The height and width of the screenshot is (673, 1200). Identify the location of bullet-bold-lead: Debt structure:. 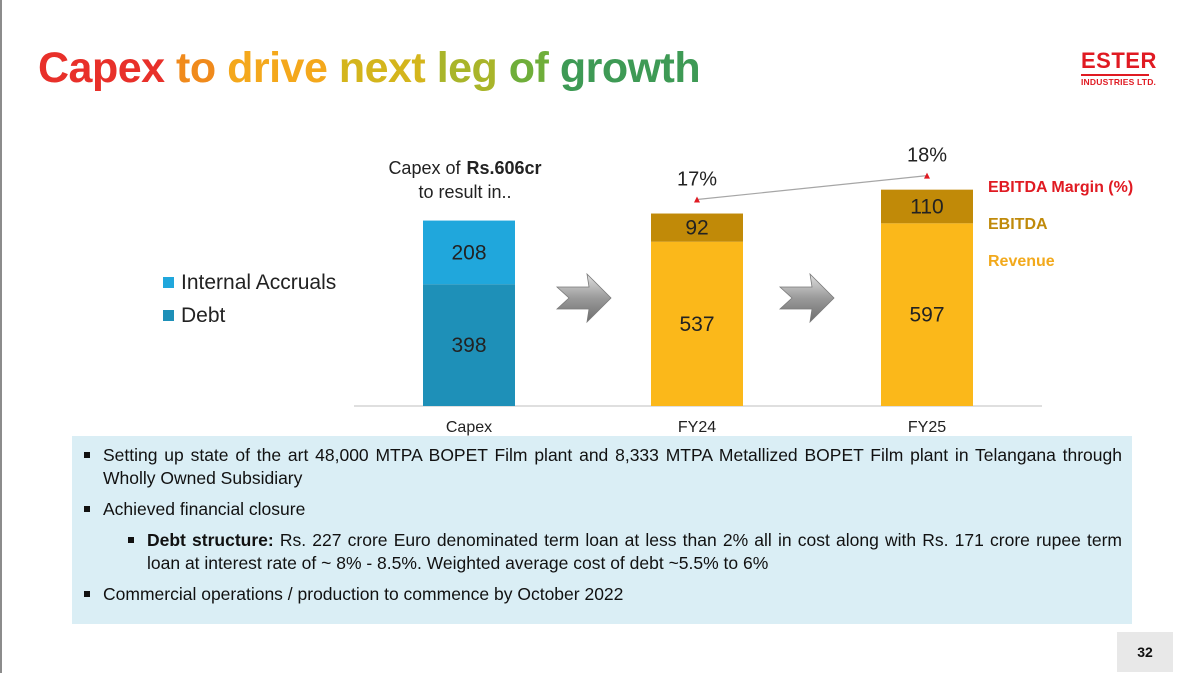
(210, 540).